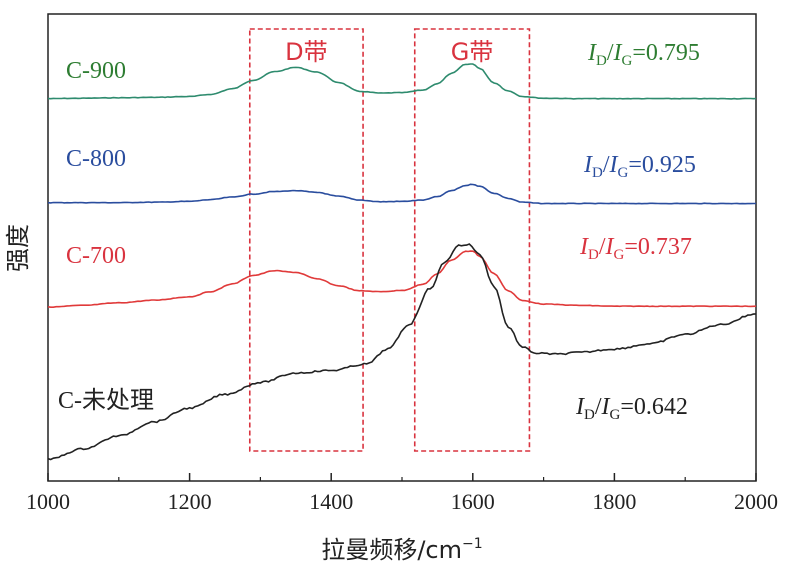 The height and width of the screenshot is (570, 793). Describe the element at coordinates (635, 248) in the screenshot. I see `ratio-label: ID/IG=0.737` at that location.